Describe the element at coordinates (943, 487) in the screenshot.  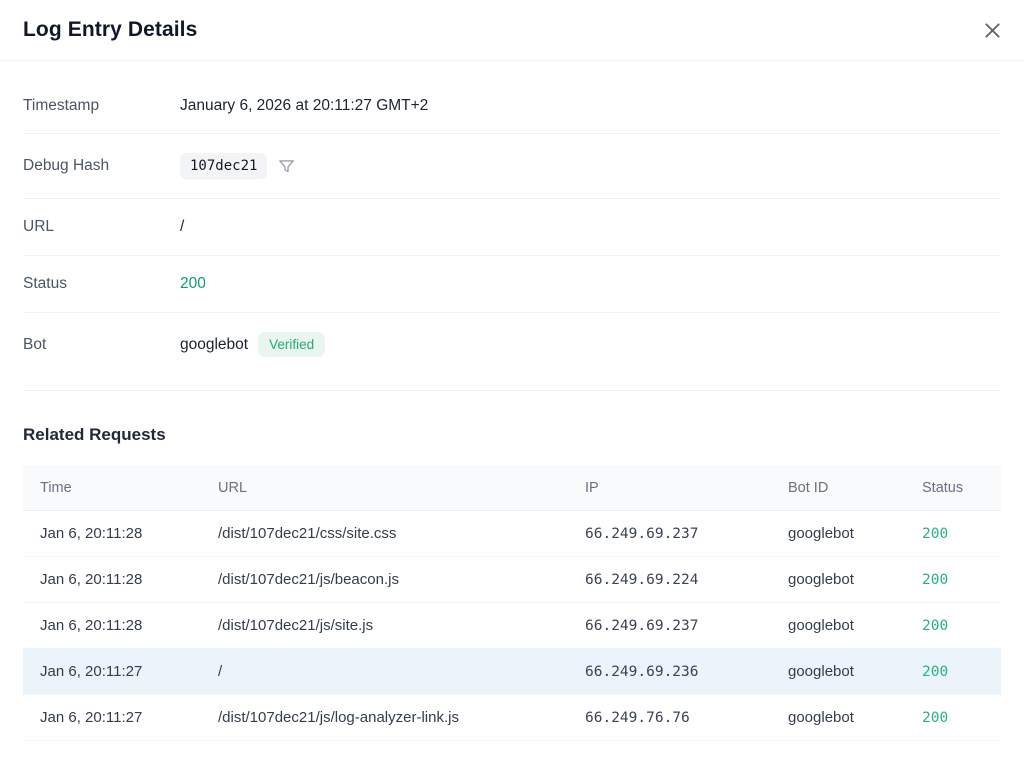
I see `column-header-status: Status` at that location.